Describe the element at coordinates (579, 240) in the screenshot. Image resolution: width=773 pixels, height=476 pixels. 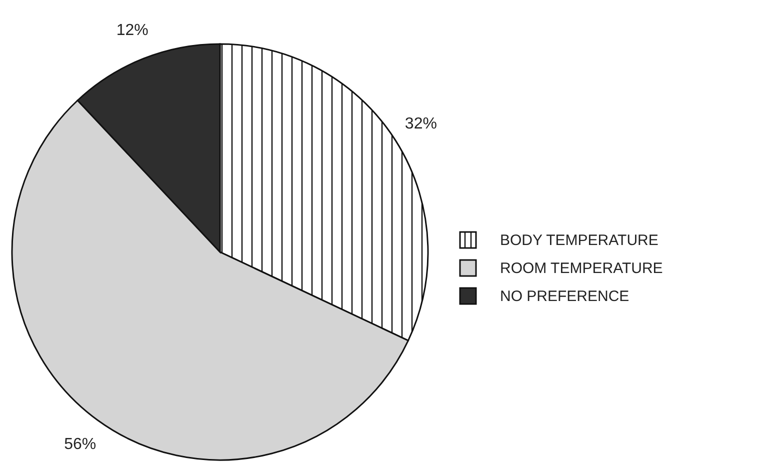
I see `legend-label: BODY TEMPERATURE` at that location.